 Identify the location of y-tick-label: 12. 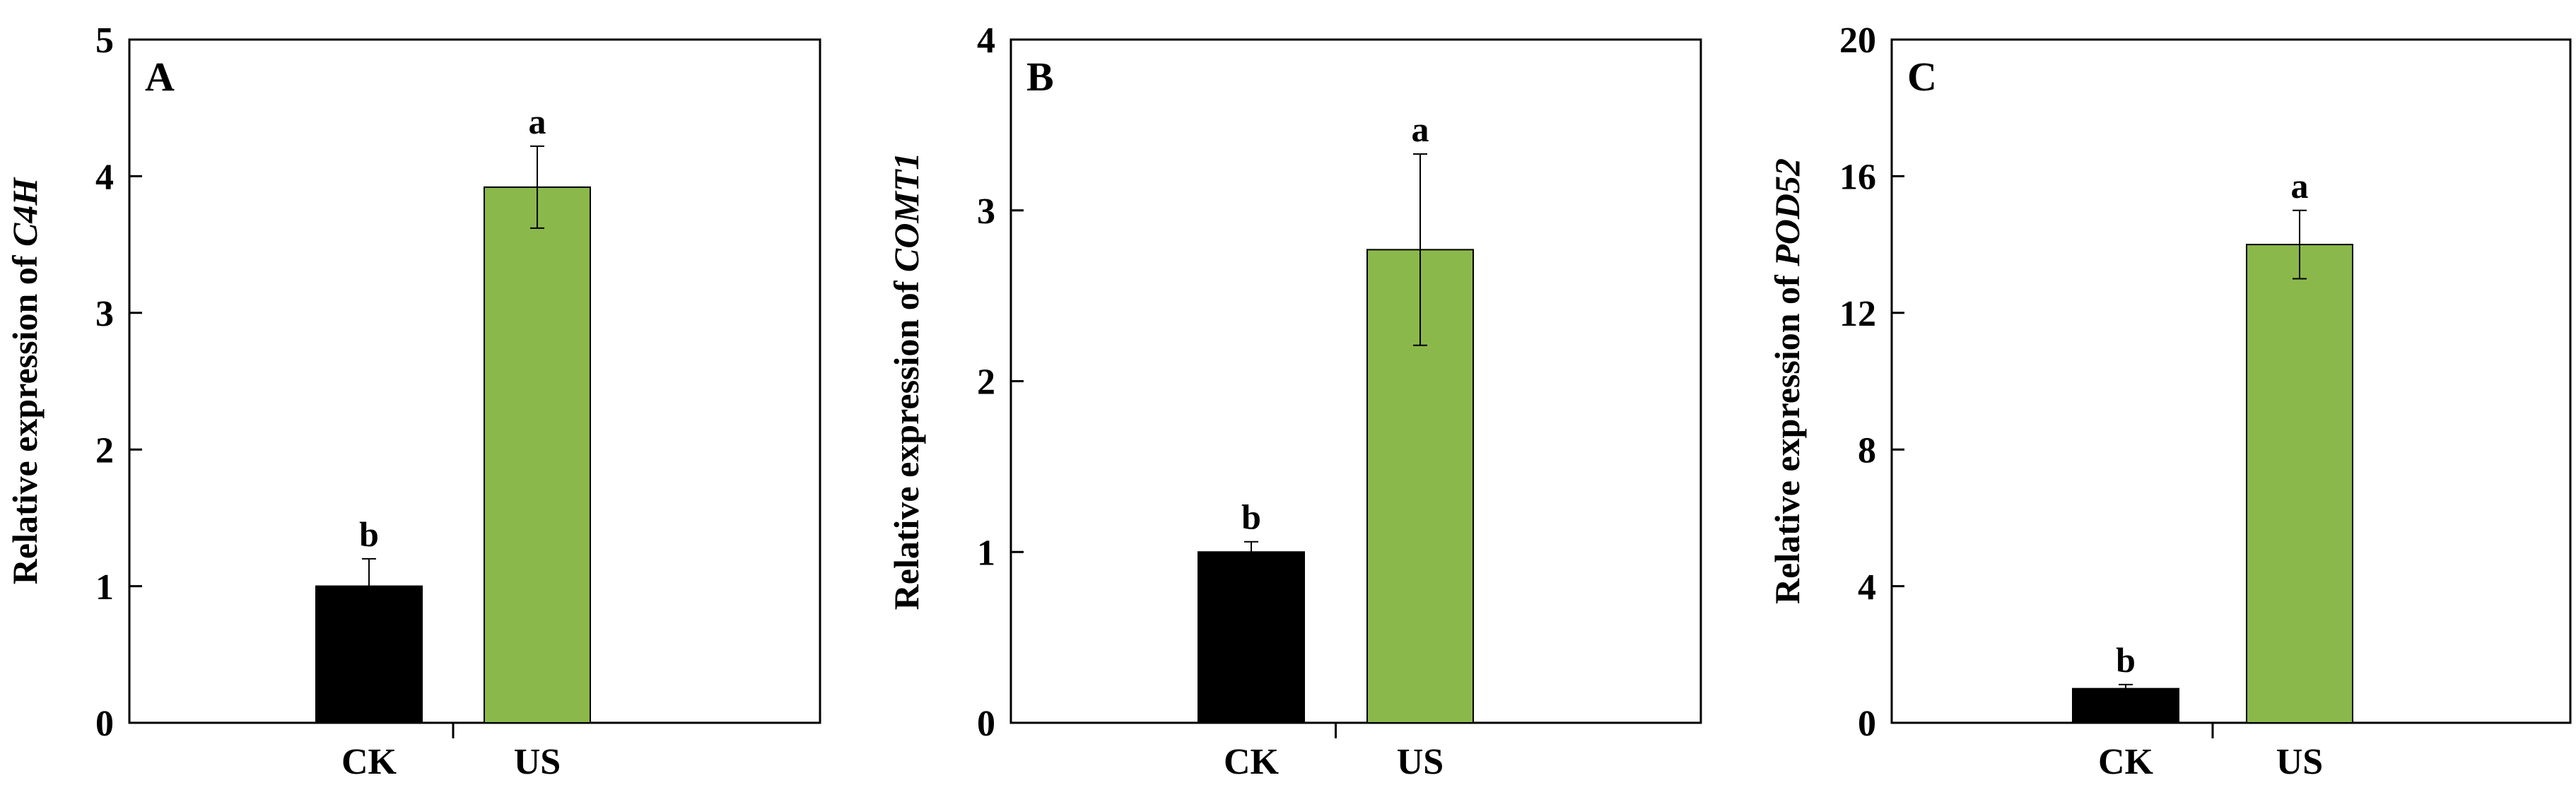
(1858, 314).